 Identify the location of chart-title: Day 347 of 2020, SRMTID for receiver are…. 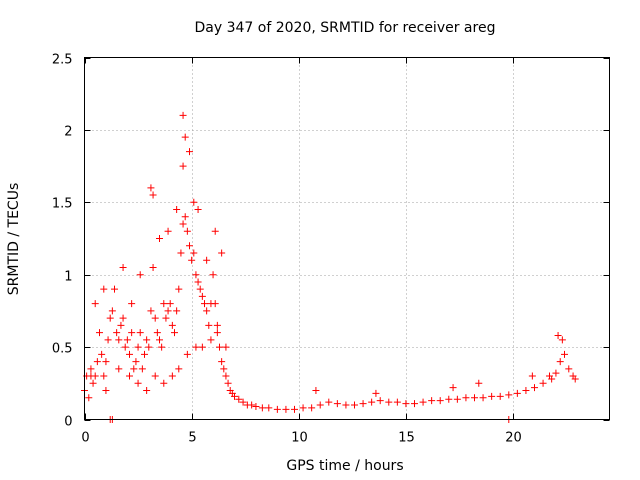
(345, 28).